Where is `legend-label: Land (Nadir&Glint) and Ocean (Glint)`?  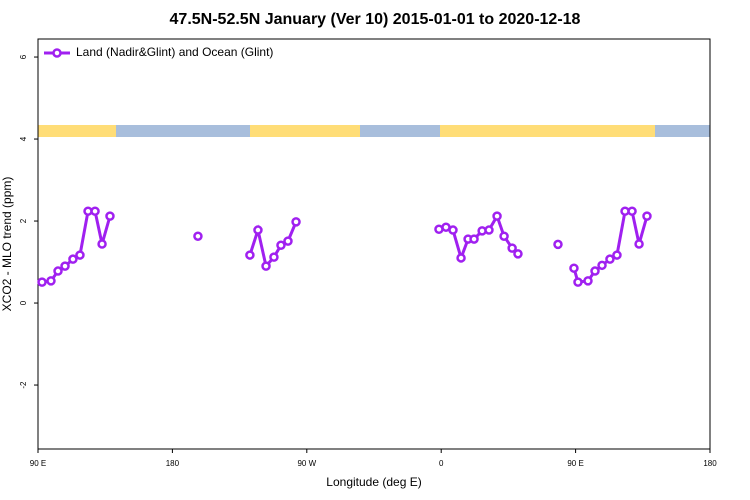
legend-label: Land (Nadir&Glint) and Ocean (Glint) is located at coordinates (174, 52).